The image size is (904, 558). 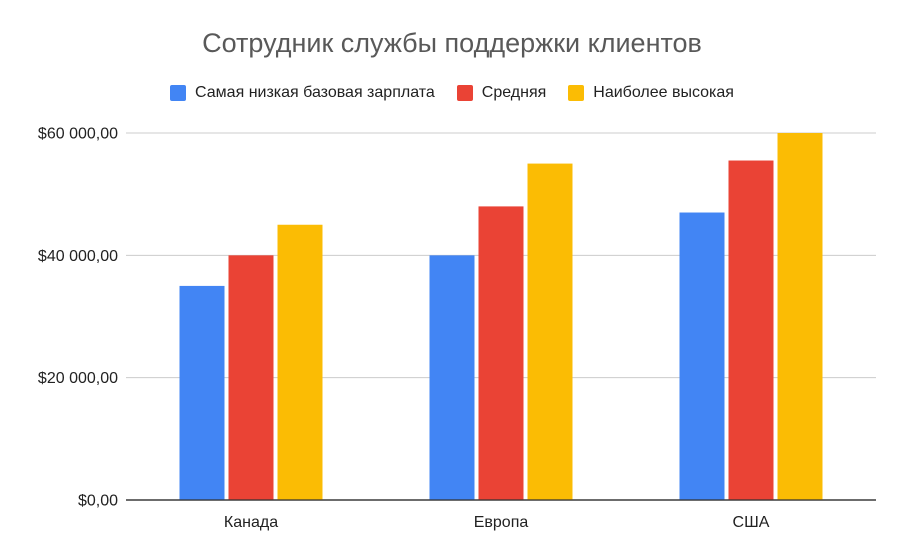 I want to click on y-tick-label: $40 000,00, so click(x=78, y=256).